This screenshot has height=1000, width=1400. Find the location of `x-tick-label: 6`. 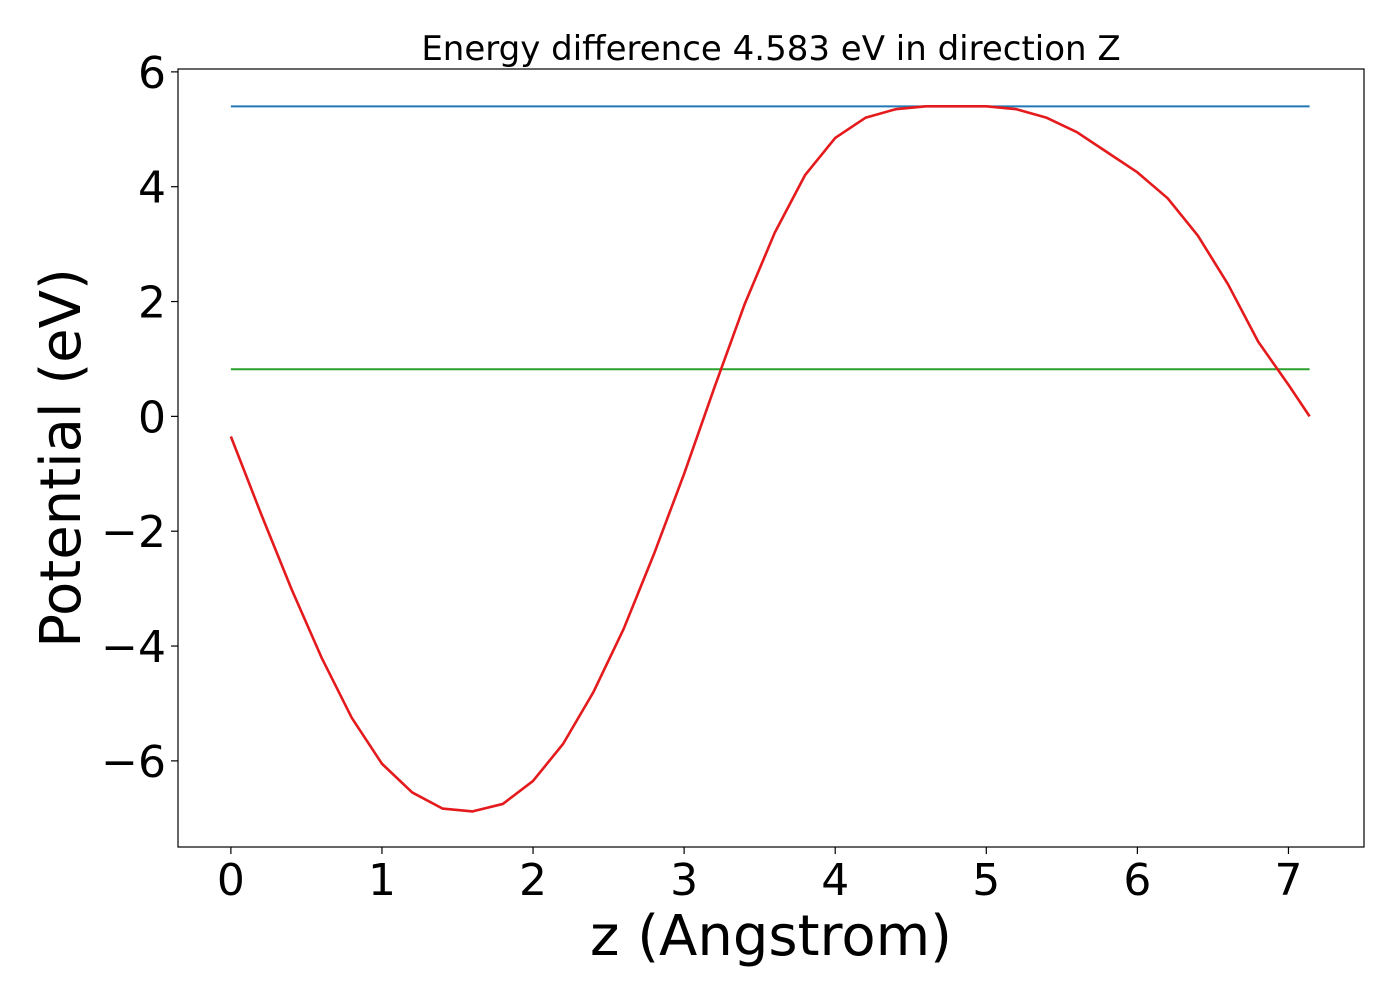

x-tick-label: 6 is located at coordinates (1137, 880).